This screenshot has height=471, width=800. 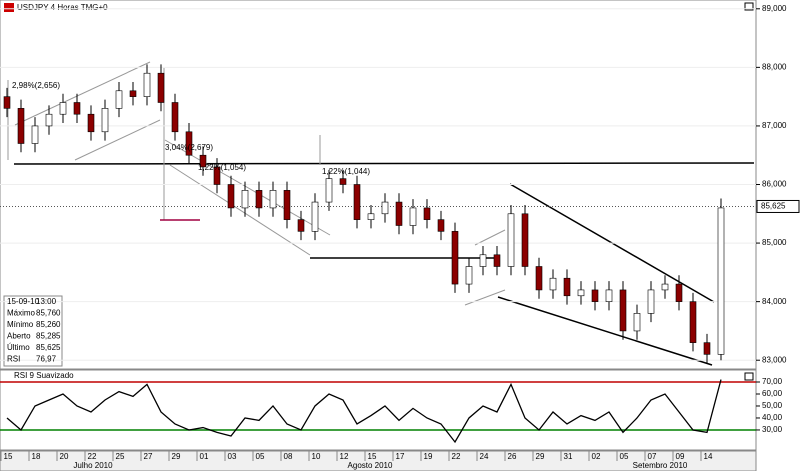 What do you see at coordinates (774, 66) in the screenshot?
I see `y-tick-label: 88,000` at bounding box center [774, 66].